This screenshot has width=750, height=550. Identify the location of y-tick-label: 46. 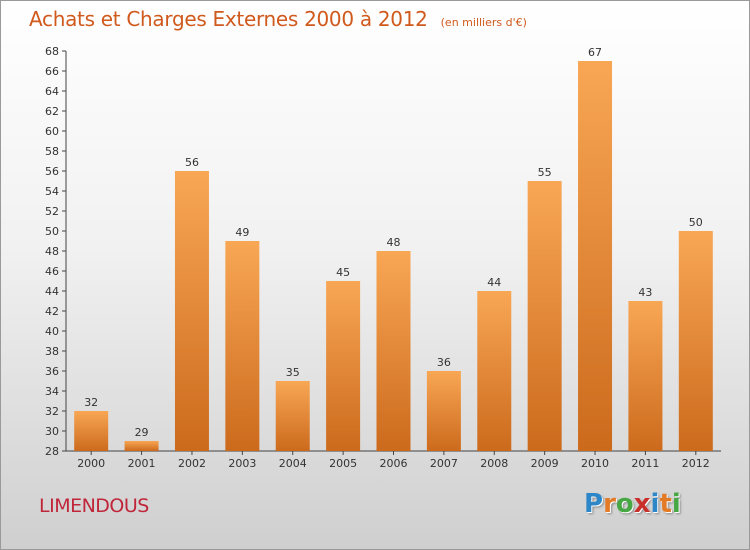
(52, 271).